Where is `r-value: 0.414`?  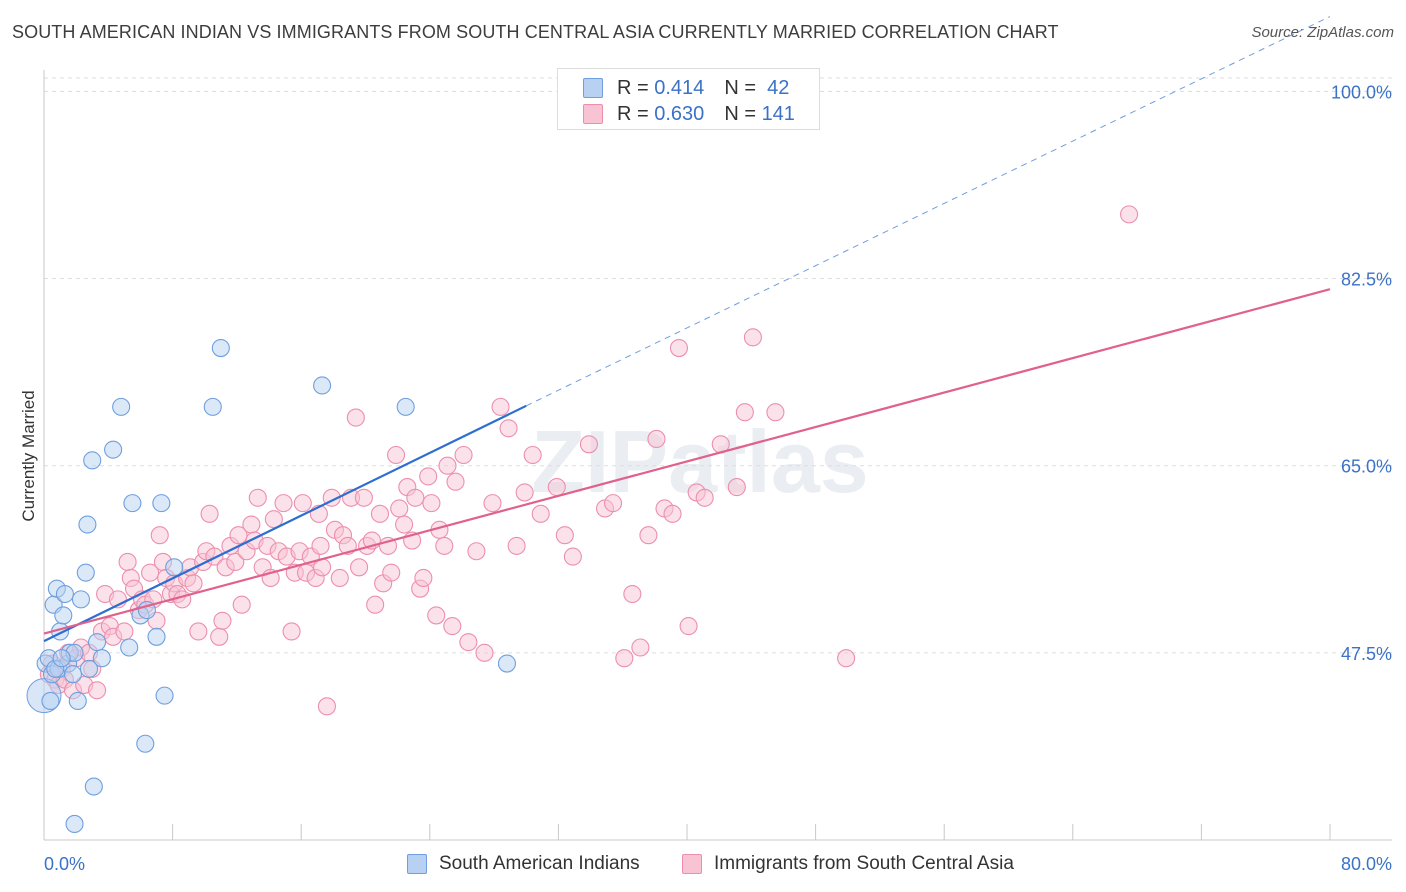
r-value: 0.414 is located at coordinates (679, 87).